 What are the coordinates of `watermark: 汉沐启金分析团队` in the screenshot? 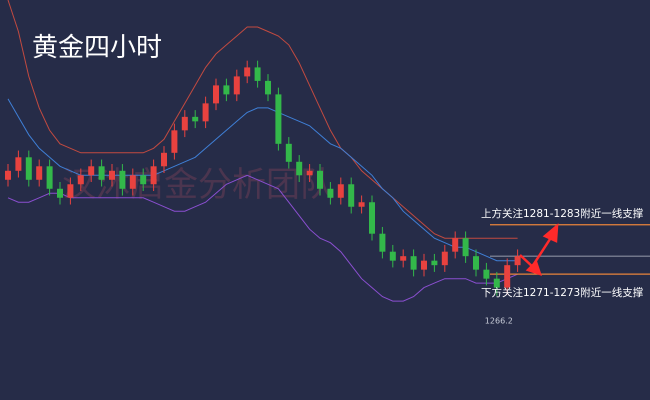 It's located at (198, 185).